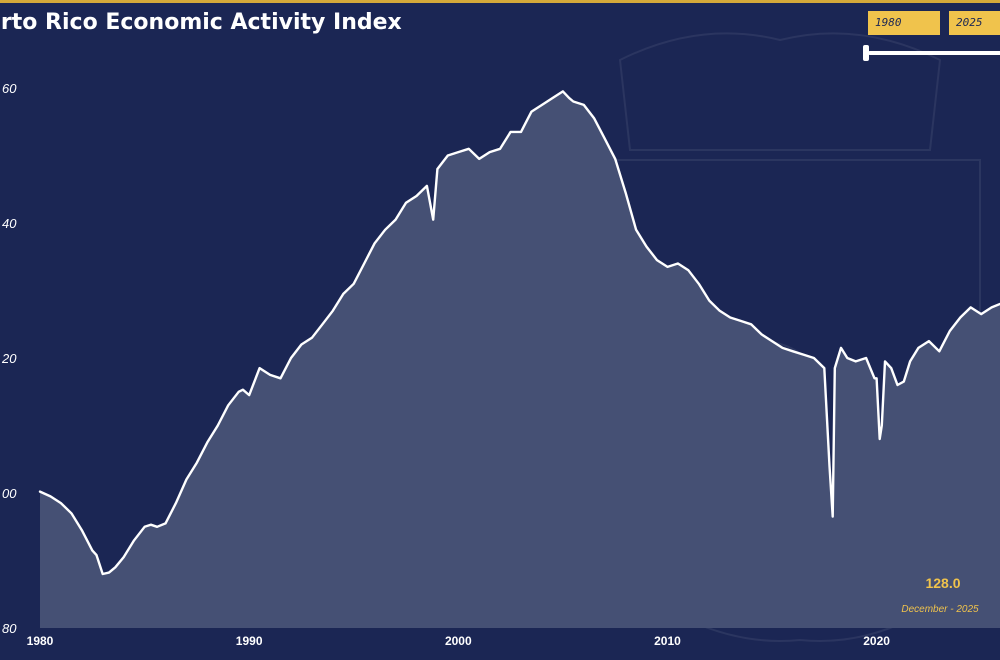  Describe the element at coordinates (940, 609) in the screenshot. I see `latest-date-label: December - 2025` at that location.